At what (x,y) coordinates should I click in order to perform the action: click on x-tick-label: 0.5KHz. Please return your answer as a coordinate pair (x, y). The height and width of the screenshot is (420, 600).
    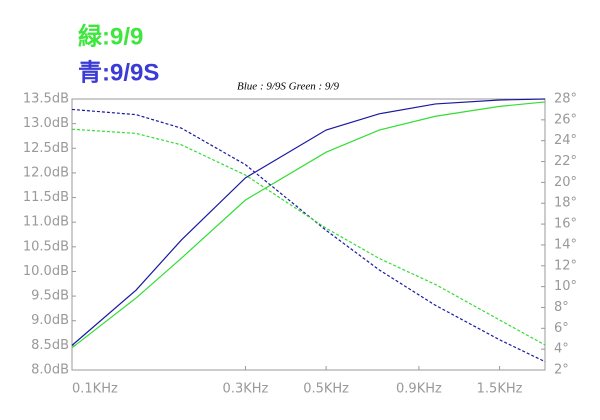
    Looking at the image, I should click on (326, 389).